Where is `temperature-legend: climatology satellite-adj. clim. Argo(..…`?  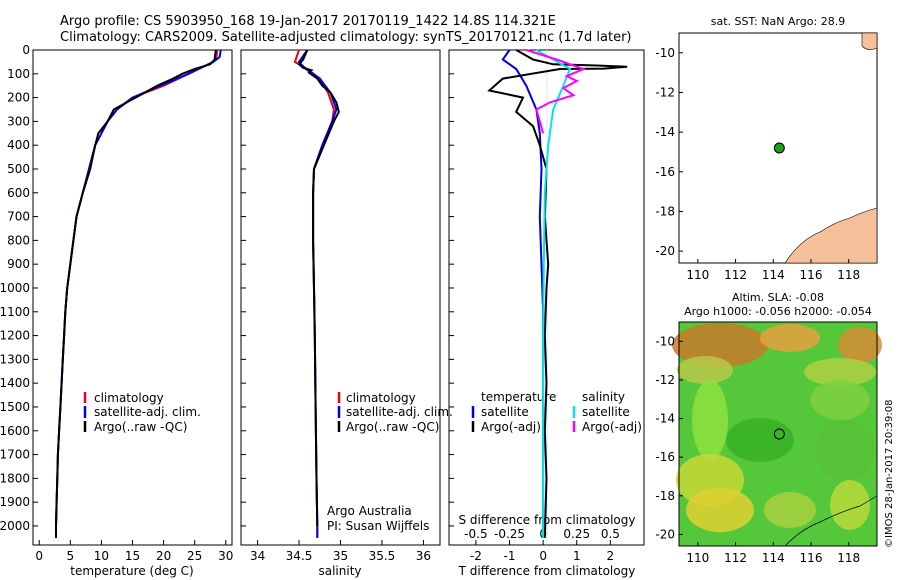
temperature-legend: climatology satellite-adj. clim. Argo(..… is located at coordinates (142, 412).